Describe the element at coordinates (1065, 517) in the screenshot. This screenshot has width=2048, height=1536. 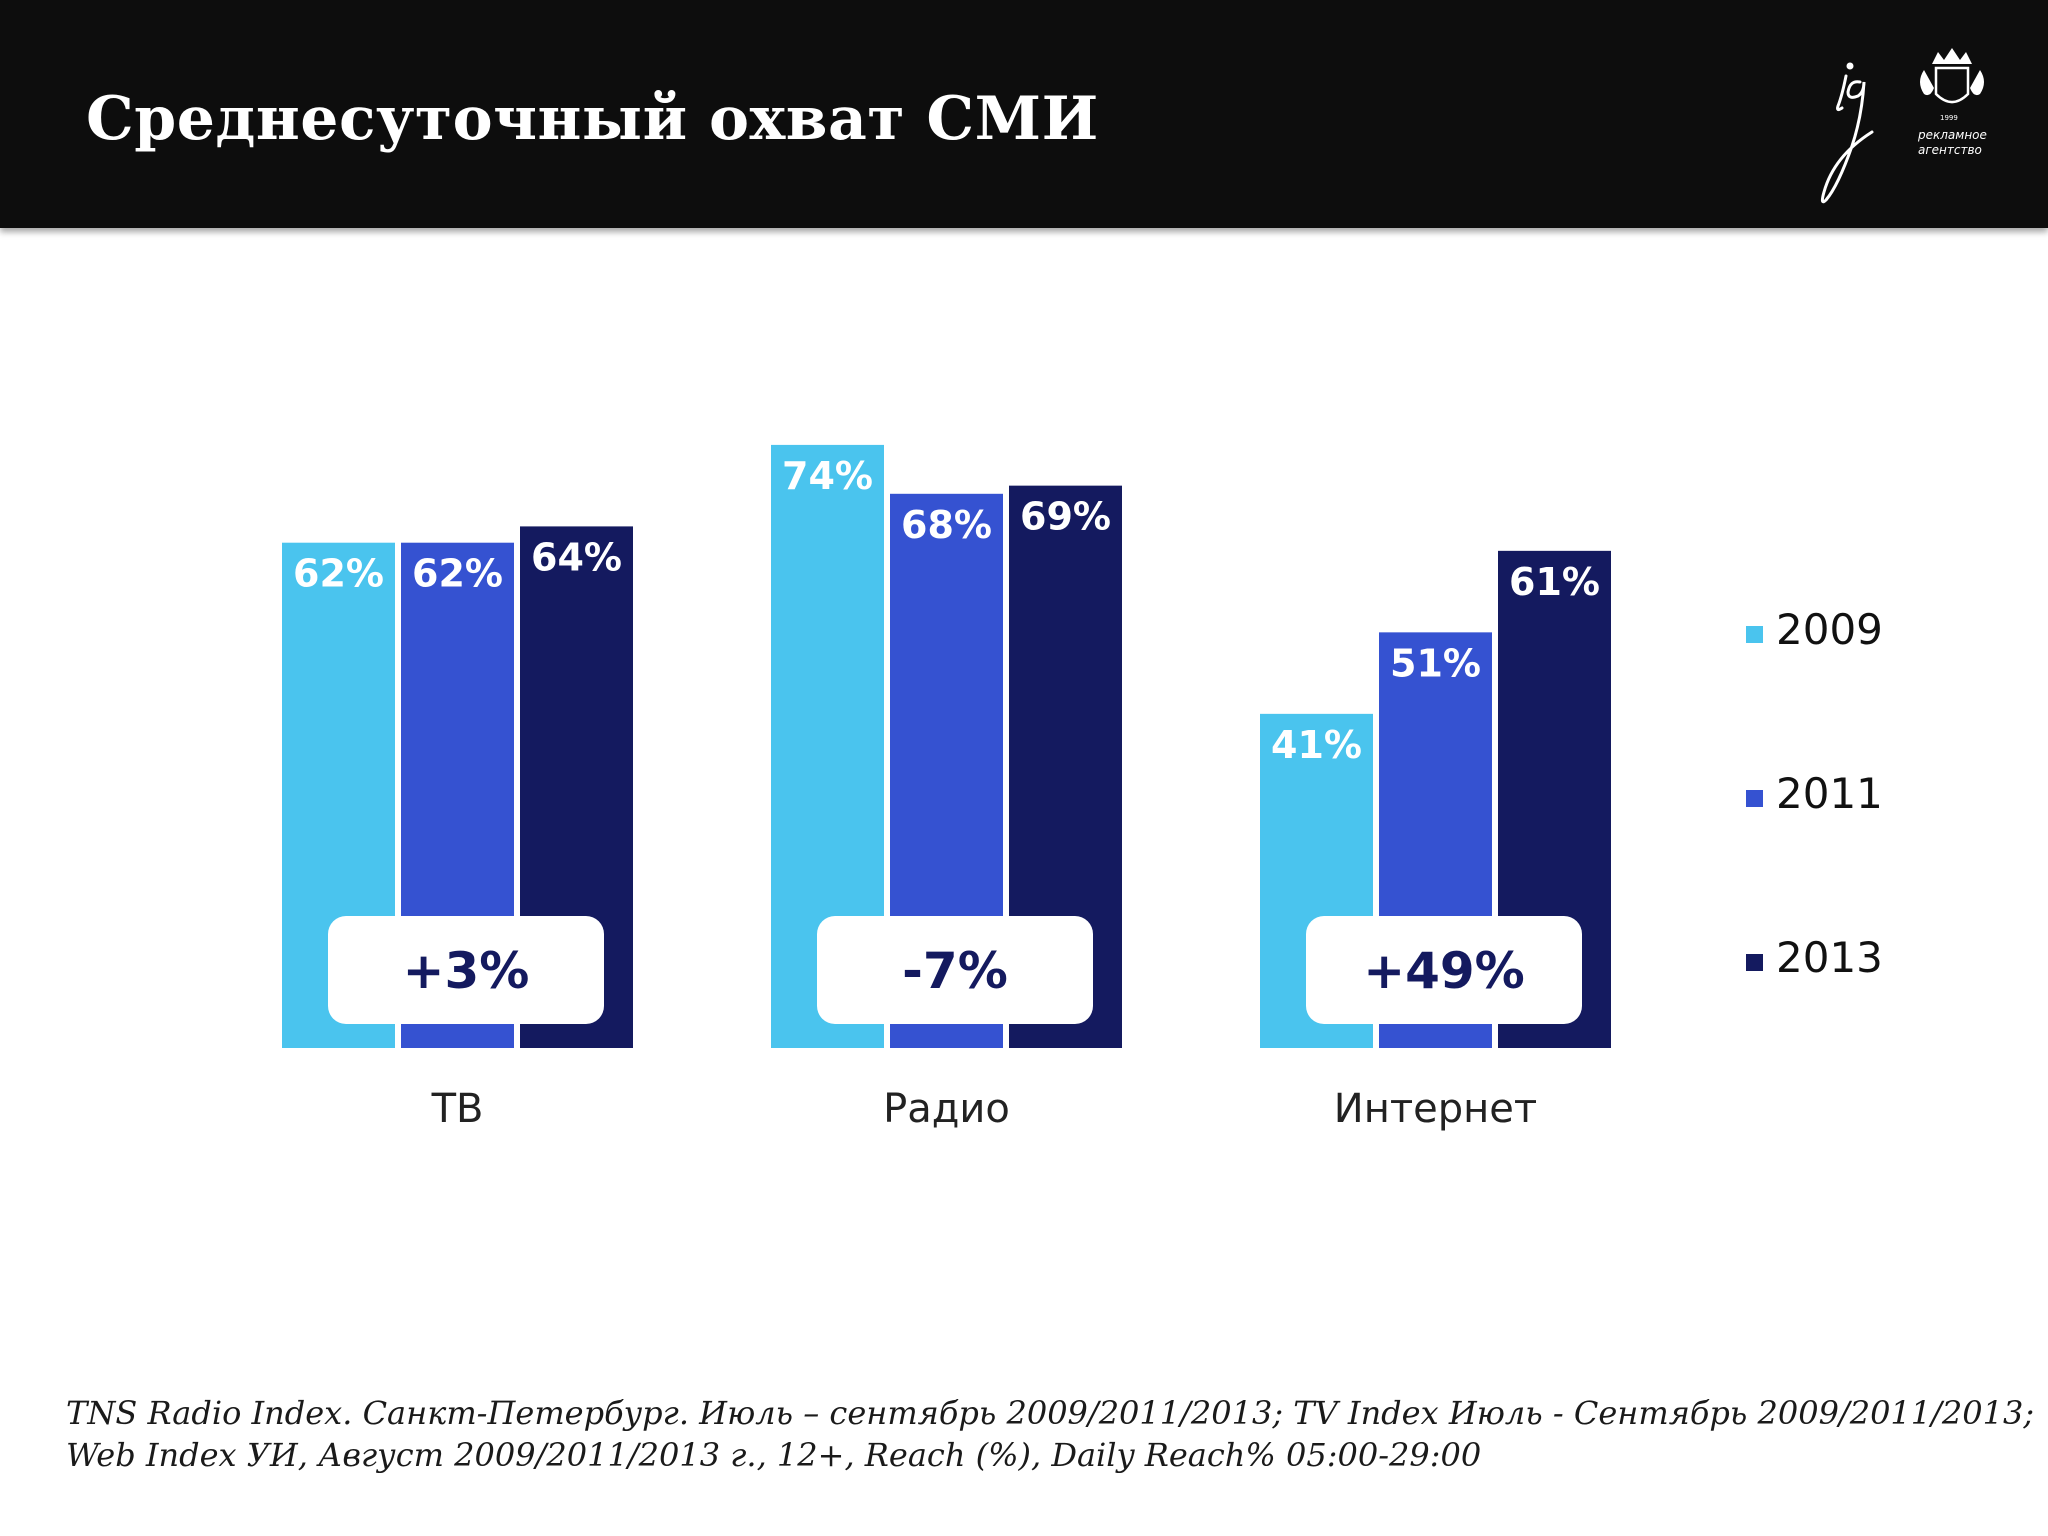
I see `bar-value-label: 69%` at that location.